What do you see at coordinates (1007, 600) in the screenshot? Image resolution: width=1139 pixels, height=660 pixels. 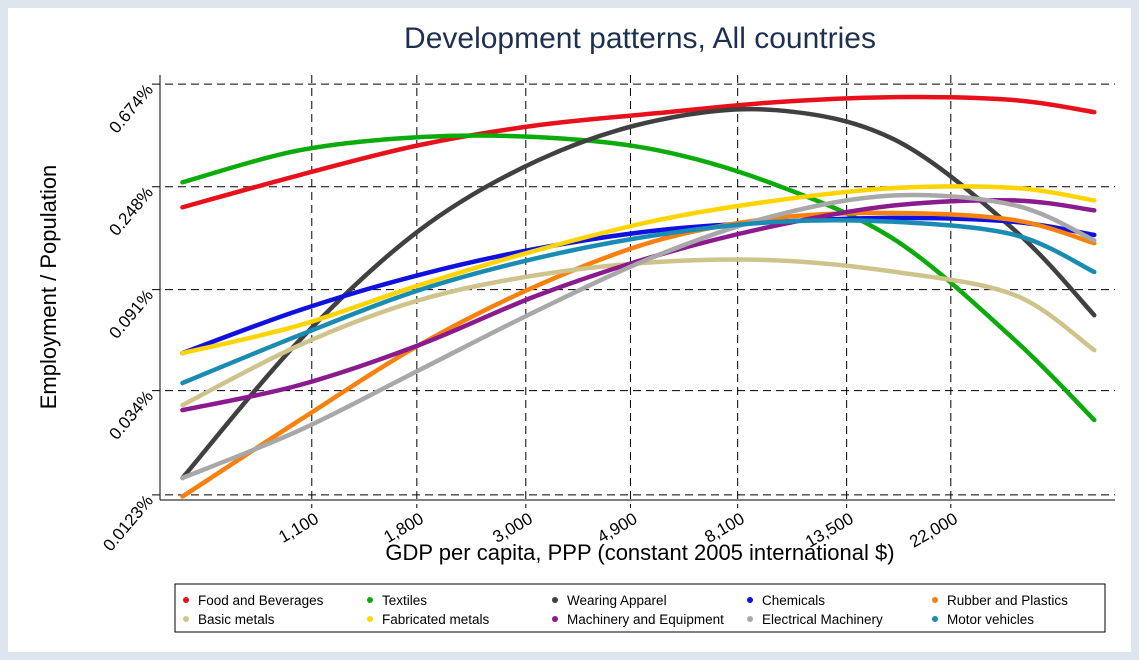 I see `legend-label: Rubber and Plastics` at bounding box center [1007, 600].